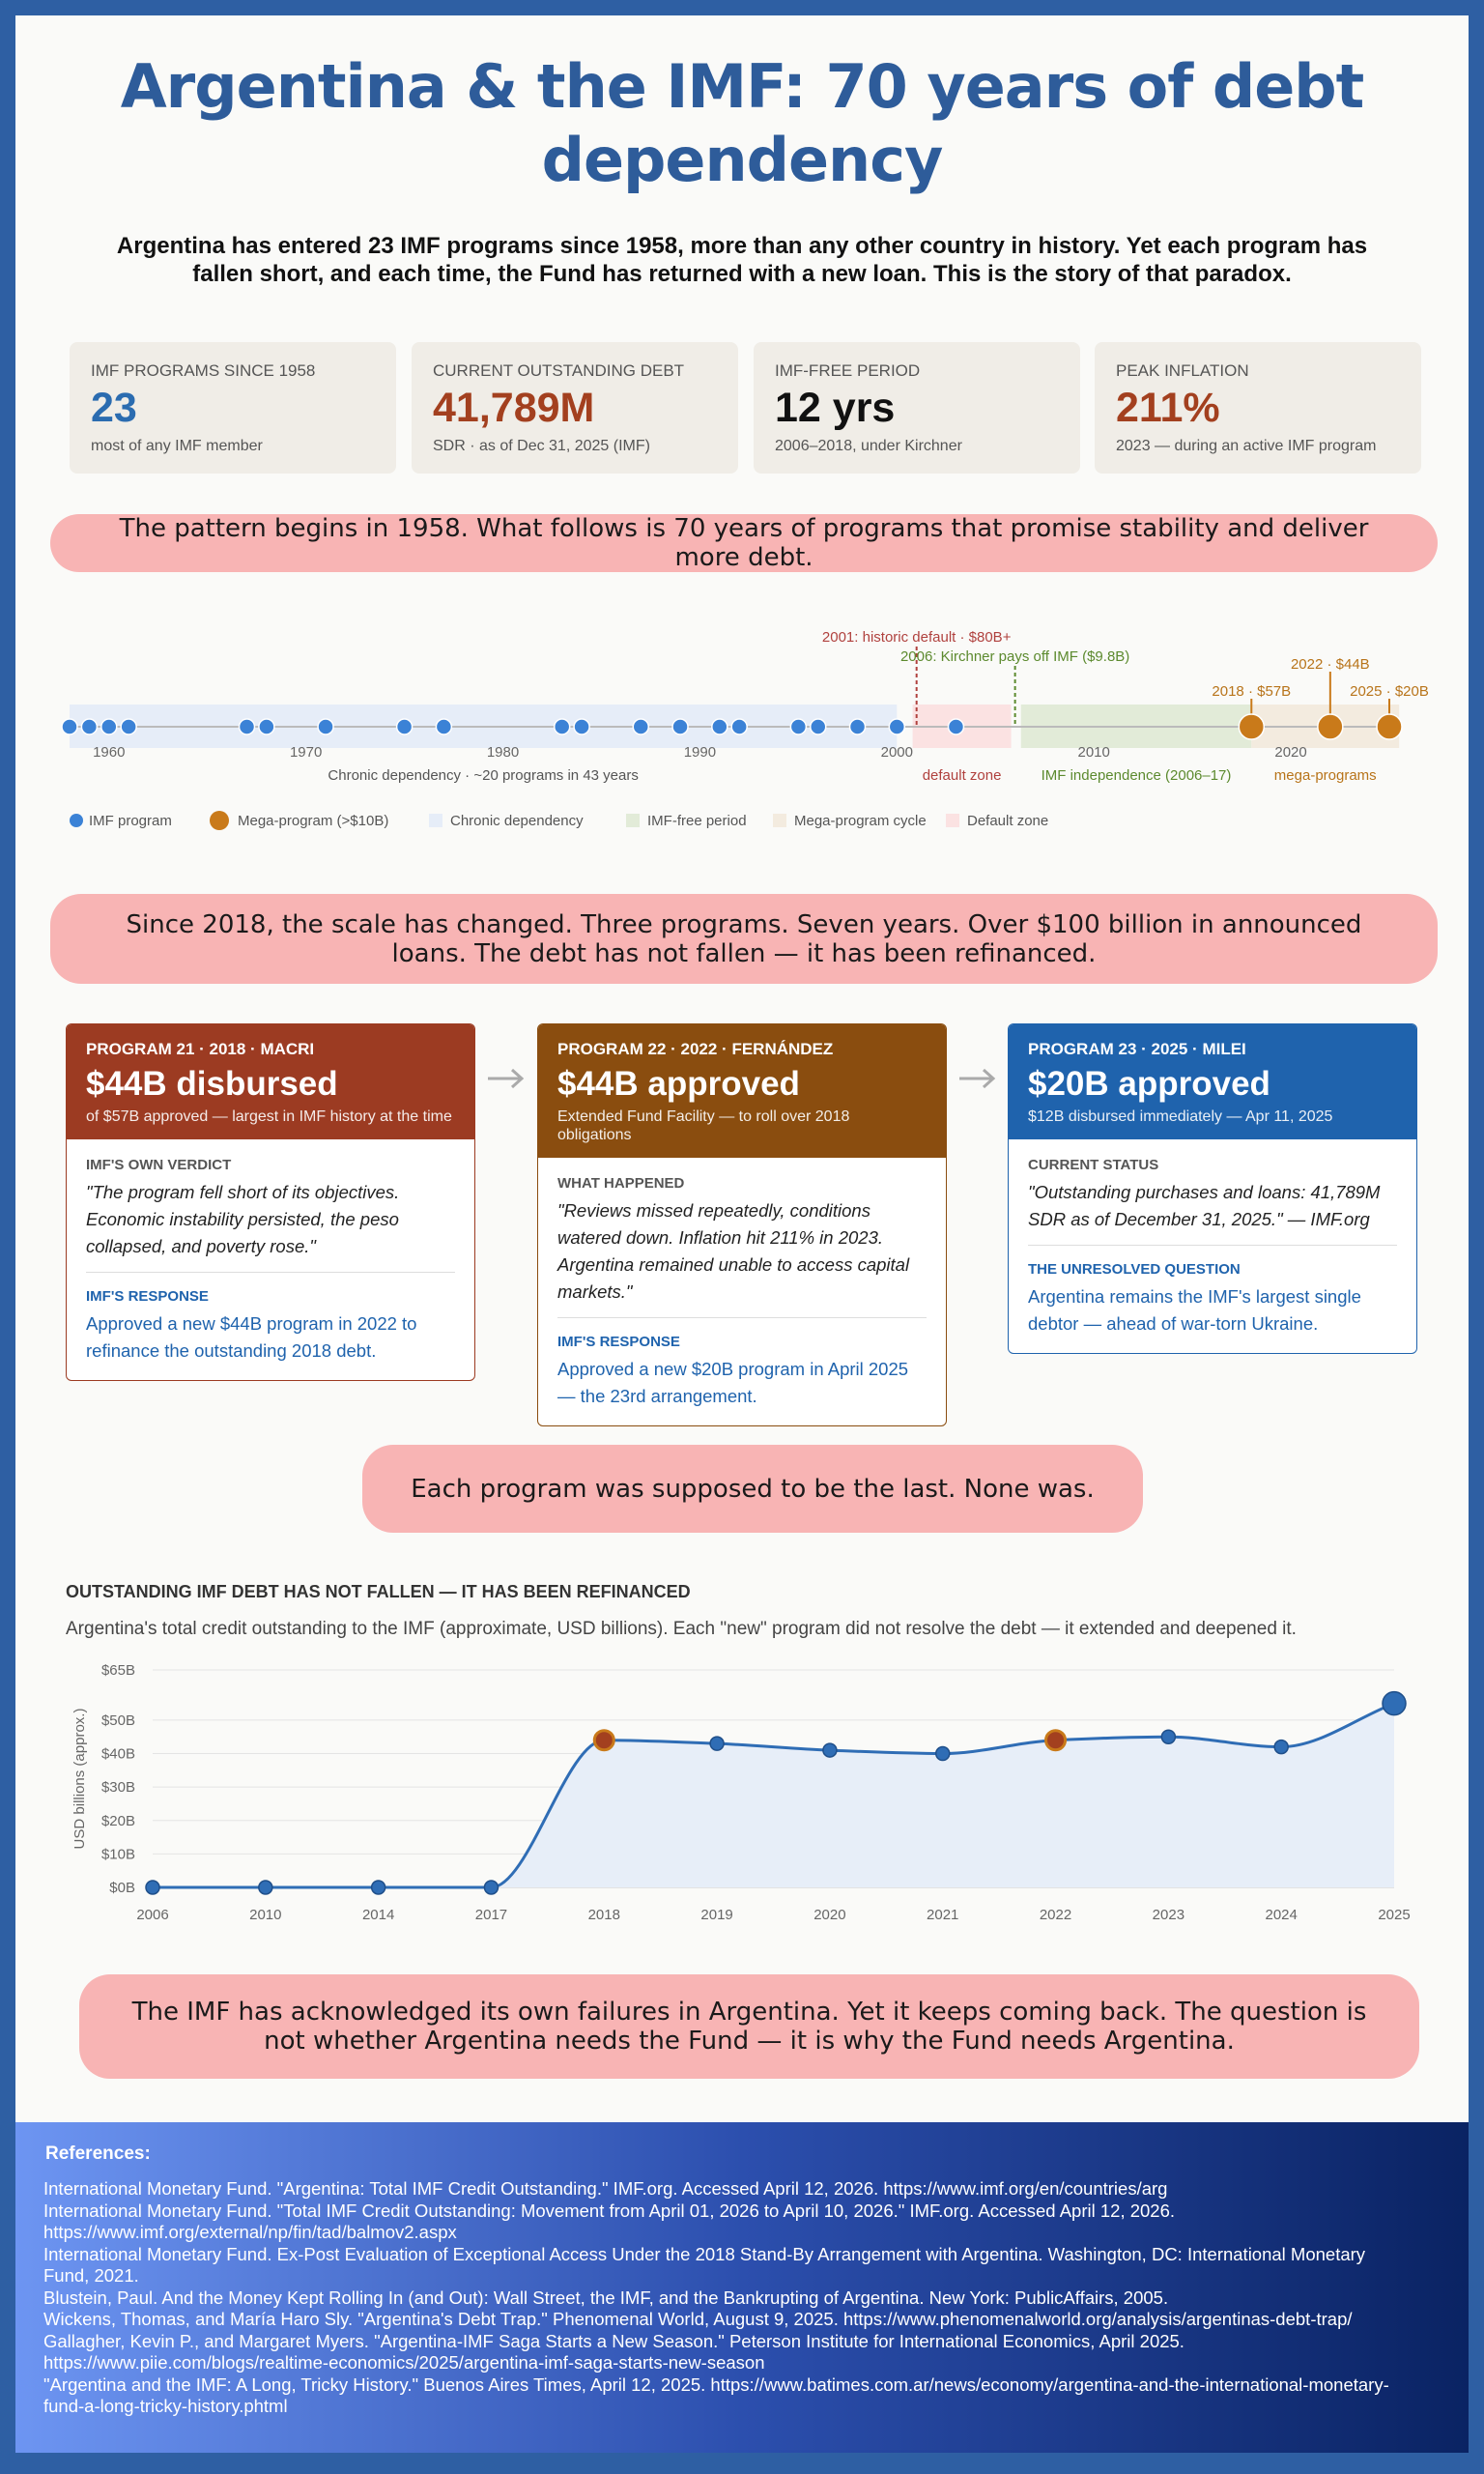  I want to click on x-tick-label: 2024, so click(1281, 1915).